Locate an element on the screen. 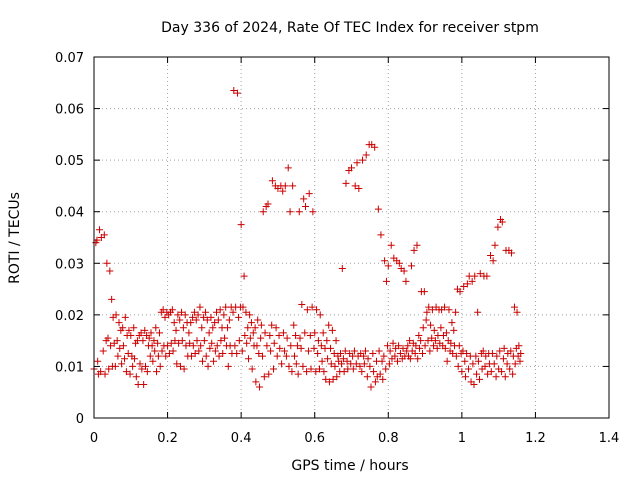  x-tick-label: 1.4 is located at coordinates (609, 438).